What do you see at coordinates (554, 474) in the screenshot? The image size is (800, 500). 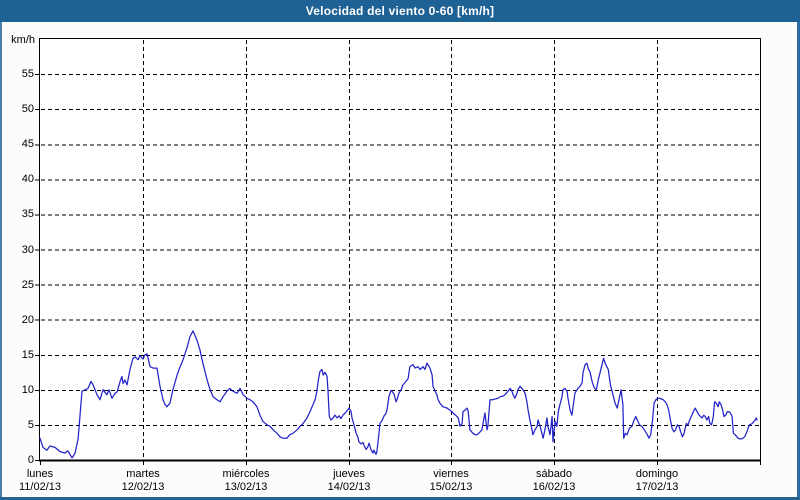 I see `x-axis-day-label: sábado` at bounding box center [554, 474].